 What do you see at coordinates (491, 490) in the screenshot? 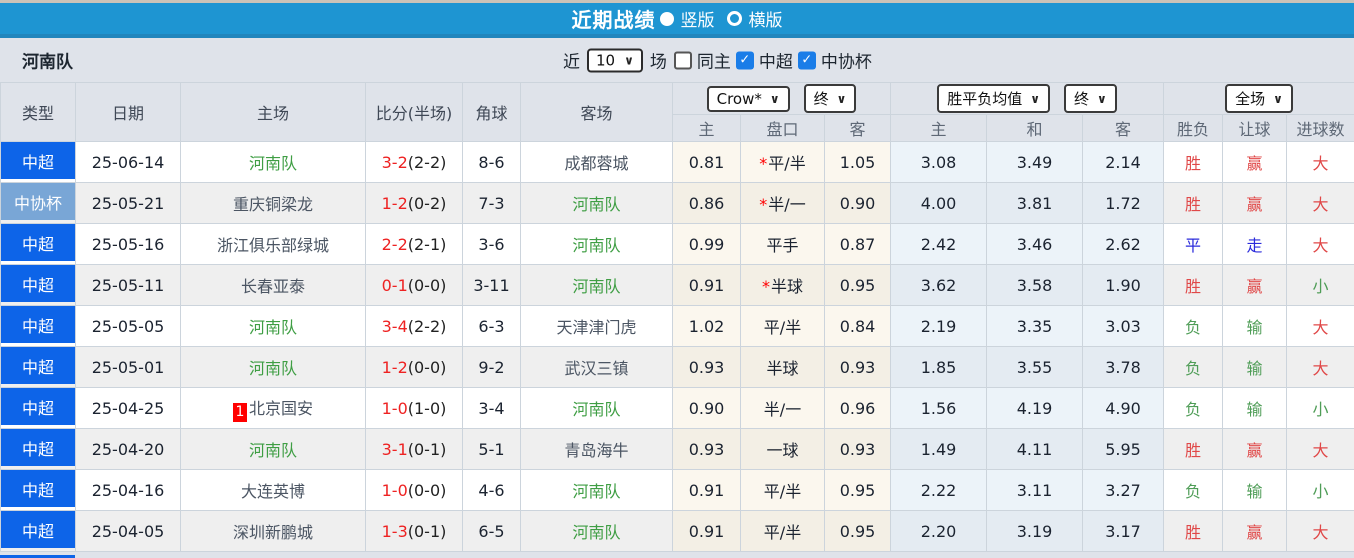
I see `cell-corners: 4-6` at bounding box center [491, 490].